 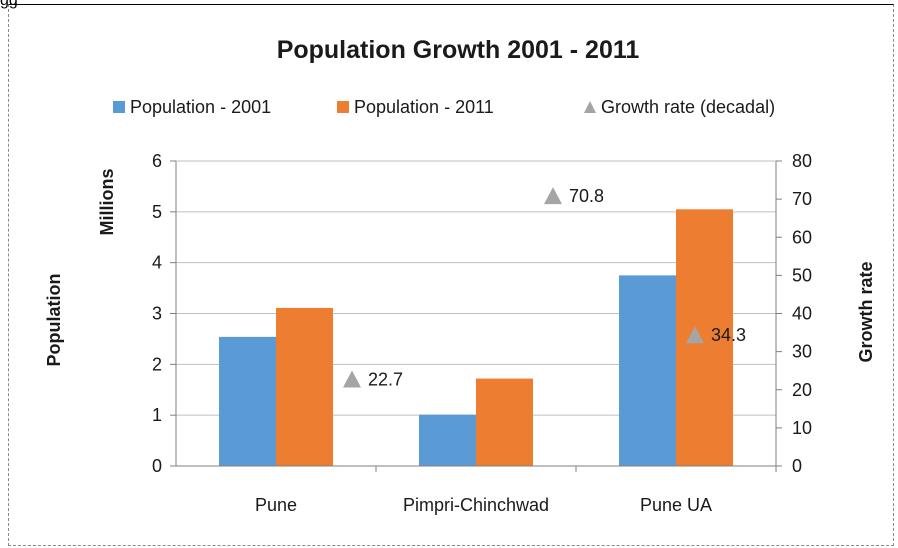 What do you see at coordinates (802, 275) in the screenshot?
I see `y-right-tick-label: 50` at bounding box center [802, 275].